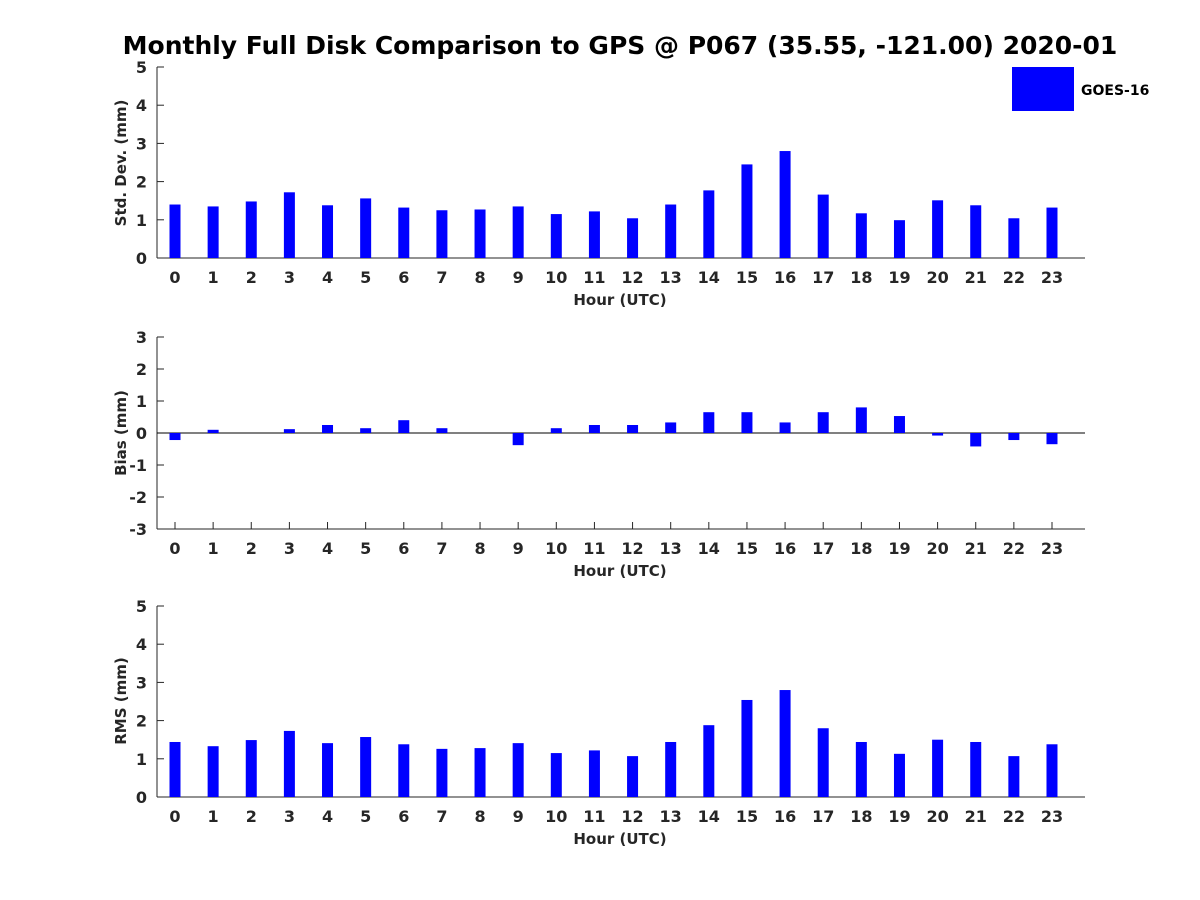 The image size is (1200, 900). Describe the element at coordinates (976, 548) in the screenshot. I see `x-tick-label: 21` at that location.